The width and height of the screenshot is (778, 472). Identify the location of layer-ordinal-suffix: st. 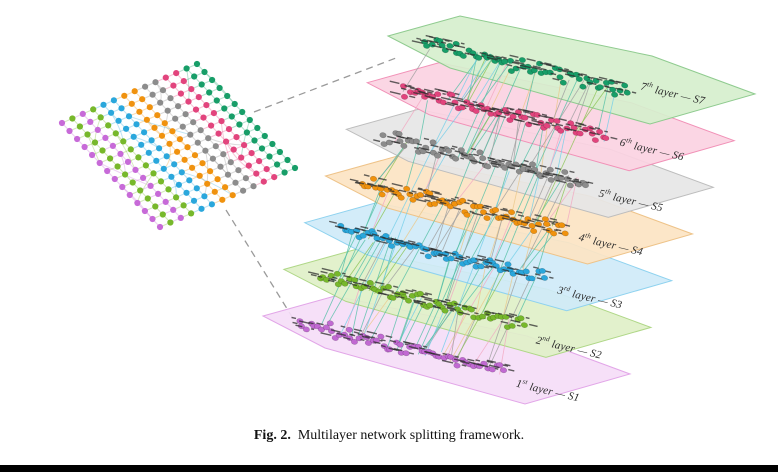
(525, 382).